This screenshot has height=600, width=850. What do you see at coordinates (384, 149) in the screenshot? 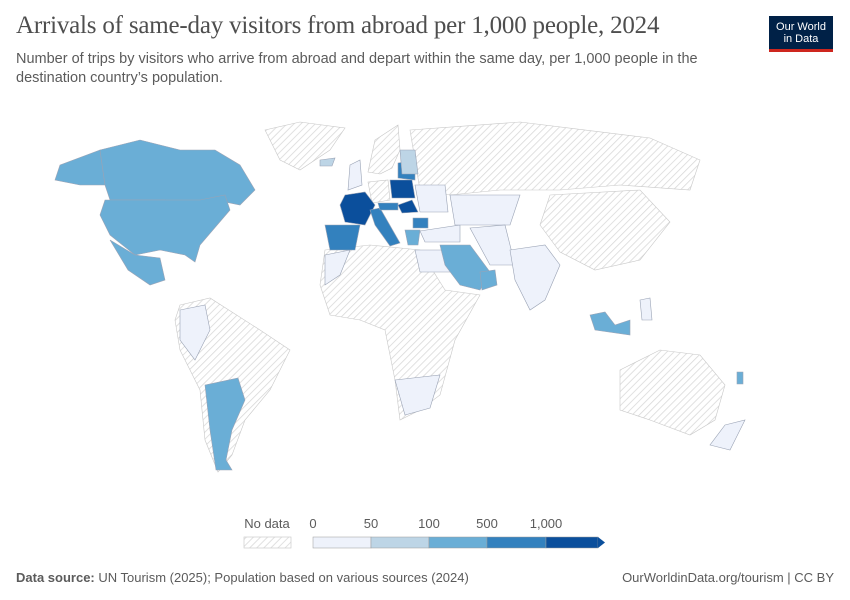
I see `country-scandinavia` at bounding box center [384, 149].